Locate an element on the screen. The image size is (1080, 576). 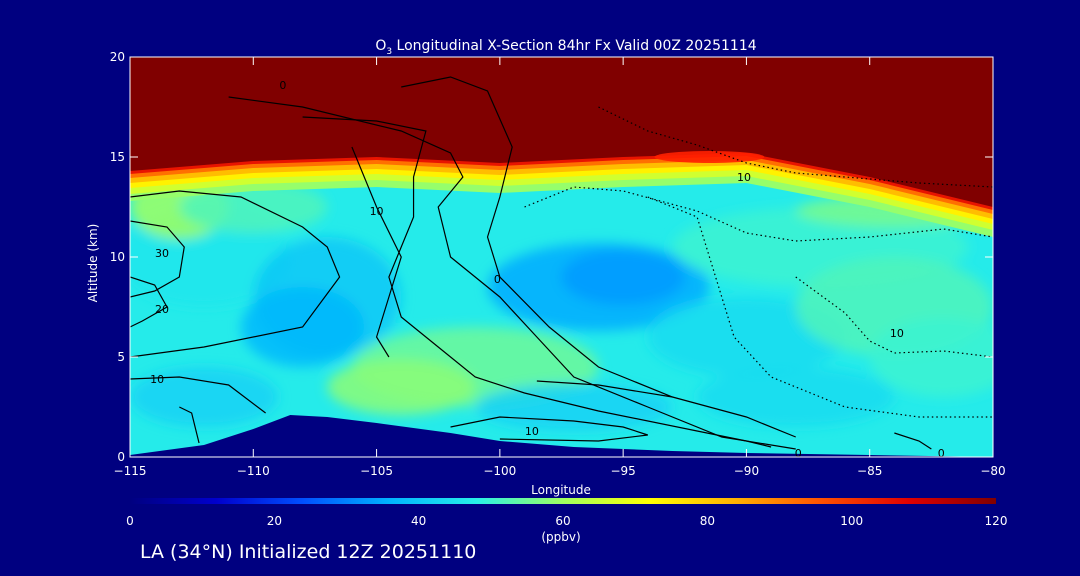
x-tick-label: −100 is located at coordinates (499, 471).